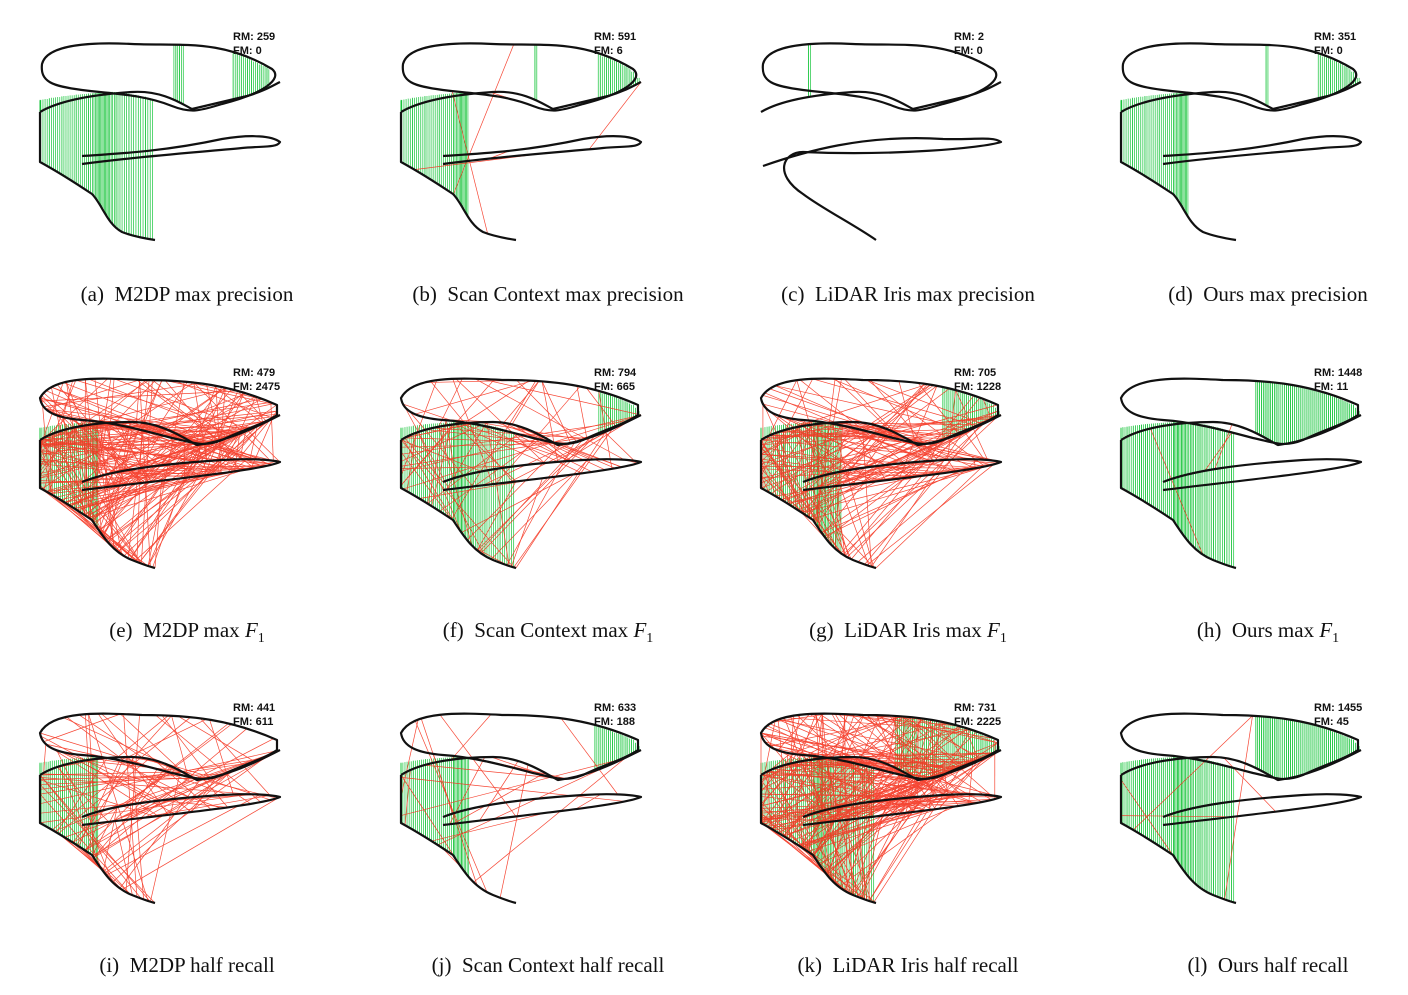 This screenshot has width=1408, height=995. What do you see at coordinates (814, 965) in the screenshot?
I see `caption-label: (k)` at bounding box center [814, 965].